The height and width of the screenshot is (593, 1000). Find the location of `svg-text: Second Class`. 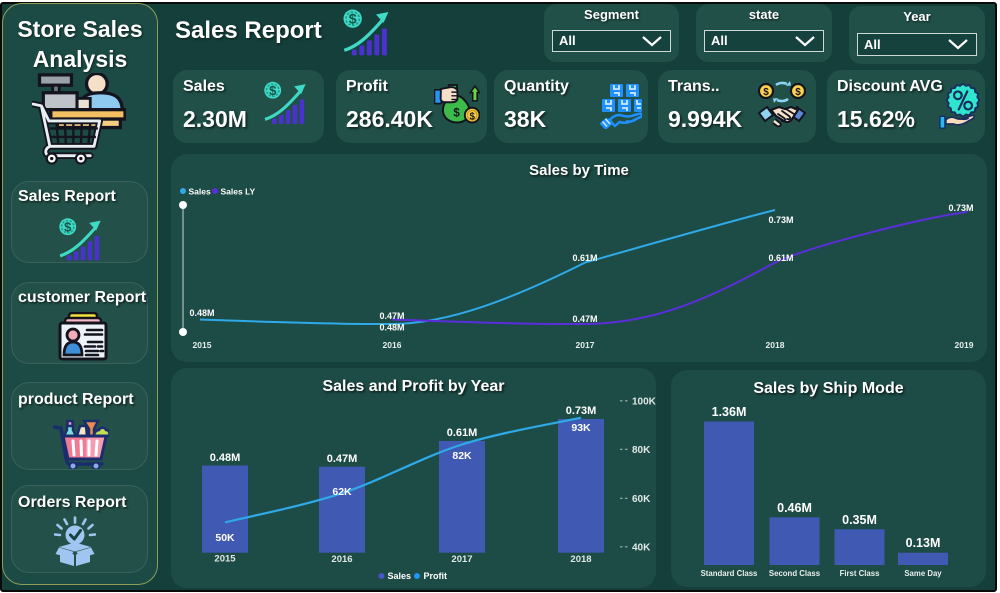

svg-text: Second Class is located at coordinates (795, 573).